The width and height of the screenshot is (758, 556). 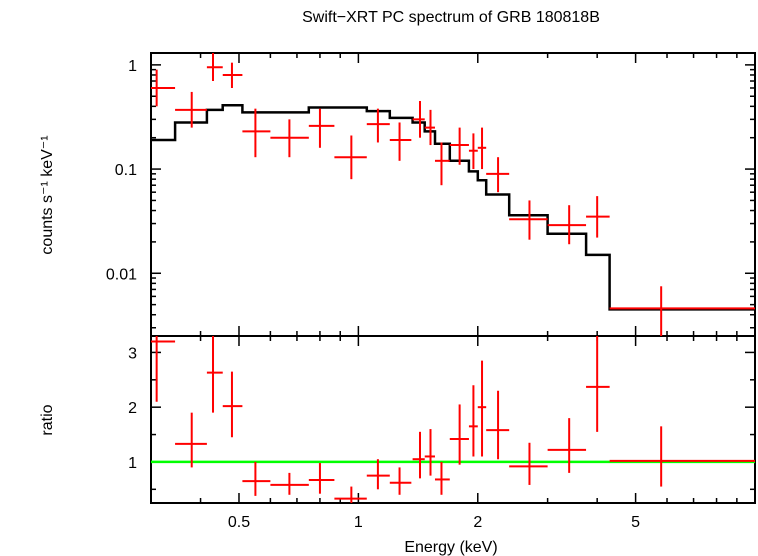 What do you see at coordinates (132, 353) in the screenshot?
I see `y-tick-label: 3` at bounding box center [132, 353].